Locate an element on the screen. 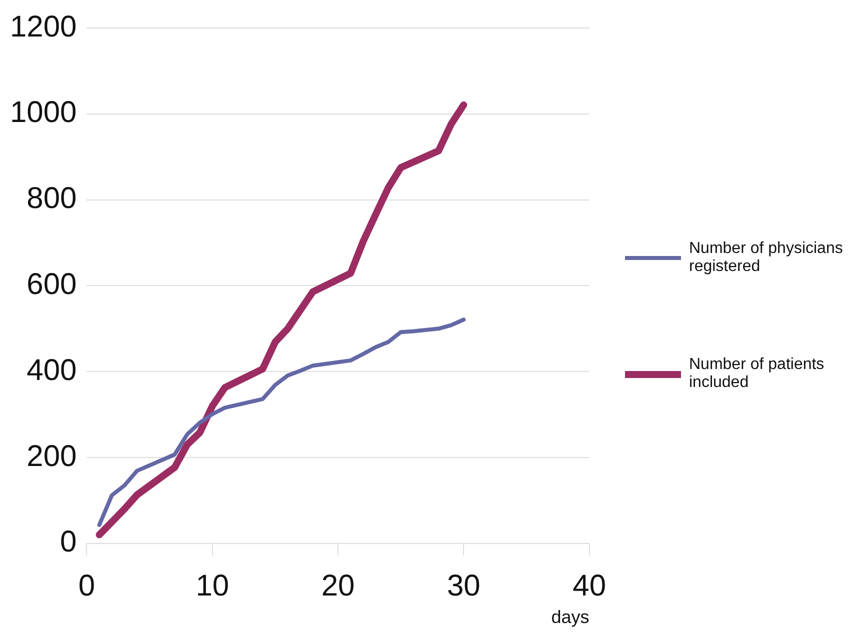 The image size is (861, 633). x-axis-title: days is located at coordinates (570, 617).